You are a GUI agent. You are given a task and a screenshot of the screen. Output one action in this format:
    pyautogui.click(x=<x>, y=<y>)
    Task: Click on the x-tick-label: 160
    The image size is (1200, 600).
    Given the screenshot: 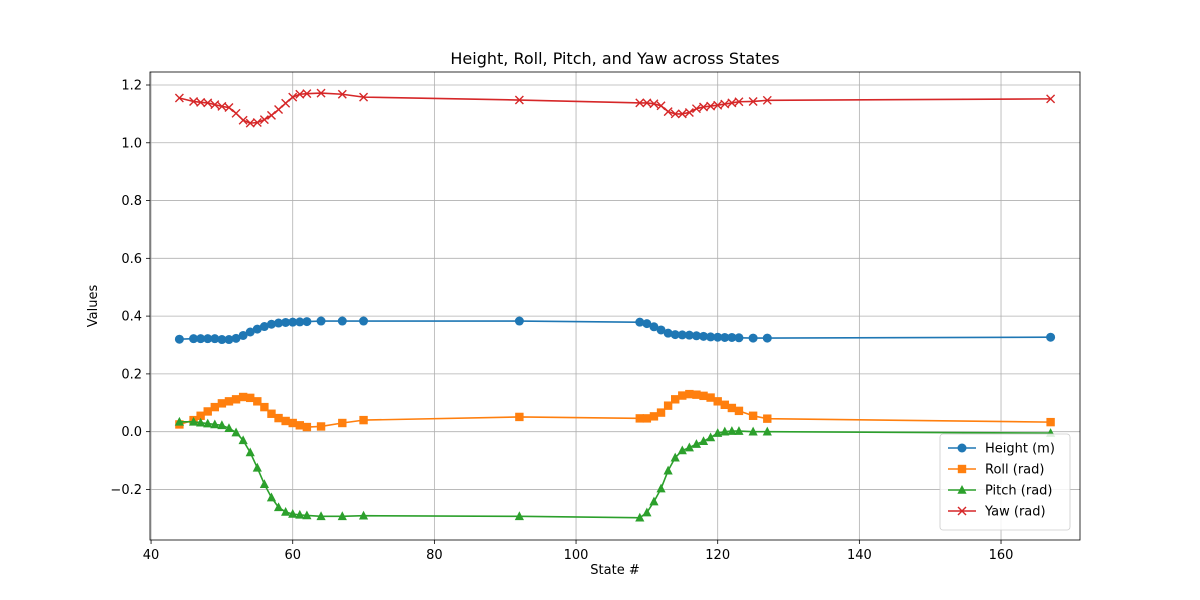 What is the action you would take?
    pyautogui.click(x=1001, y=555)
    